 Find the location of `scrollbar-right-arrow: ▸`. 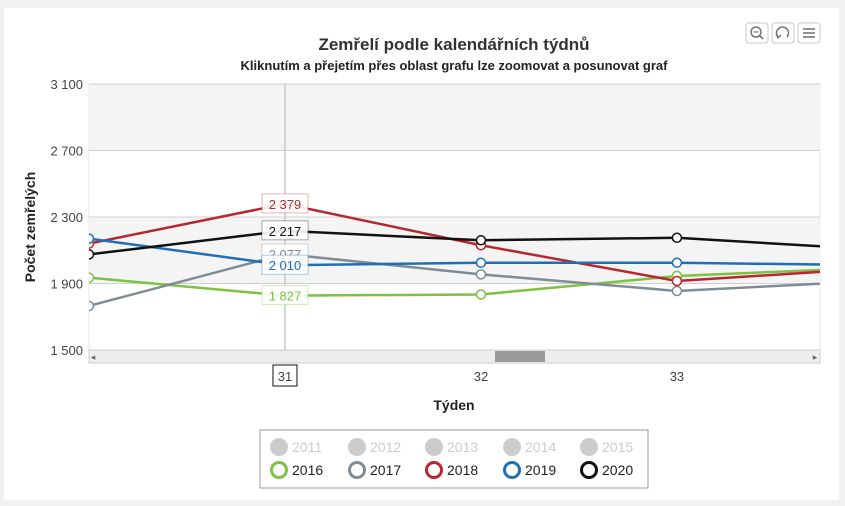

scrollbar-right-arrow: ▸ is located at coordinates (815, 357).